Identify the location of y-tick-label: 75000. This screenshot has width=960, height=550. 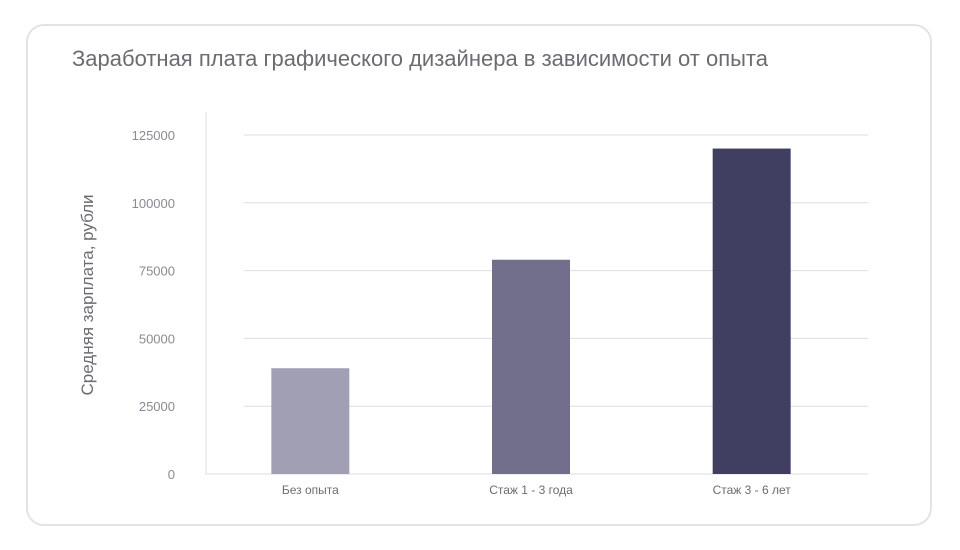
(157, 271).